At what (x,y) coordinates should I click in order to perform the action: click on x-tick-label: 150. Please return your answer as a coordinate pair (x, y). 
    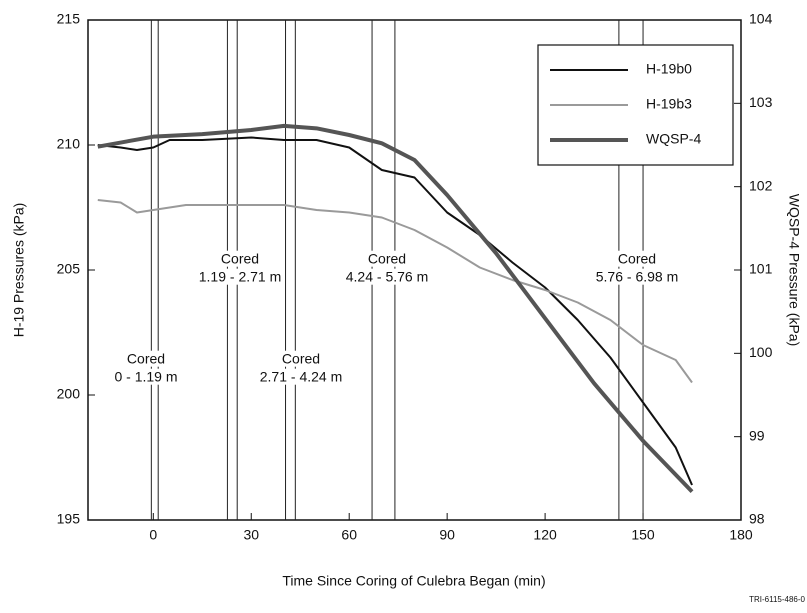
    Looking at the image, I should click on (643, 535).